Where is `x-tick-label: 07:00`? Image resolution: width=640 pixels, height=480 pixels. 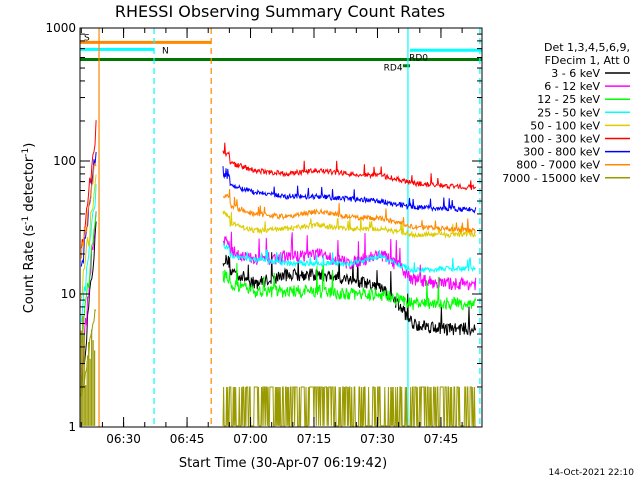
x-tick-label: 07:00 is located at coordinates (250, 439).